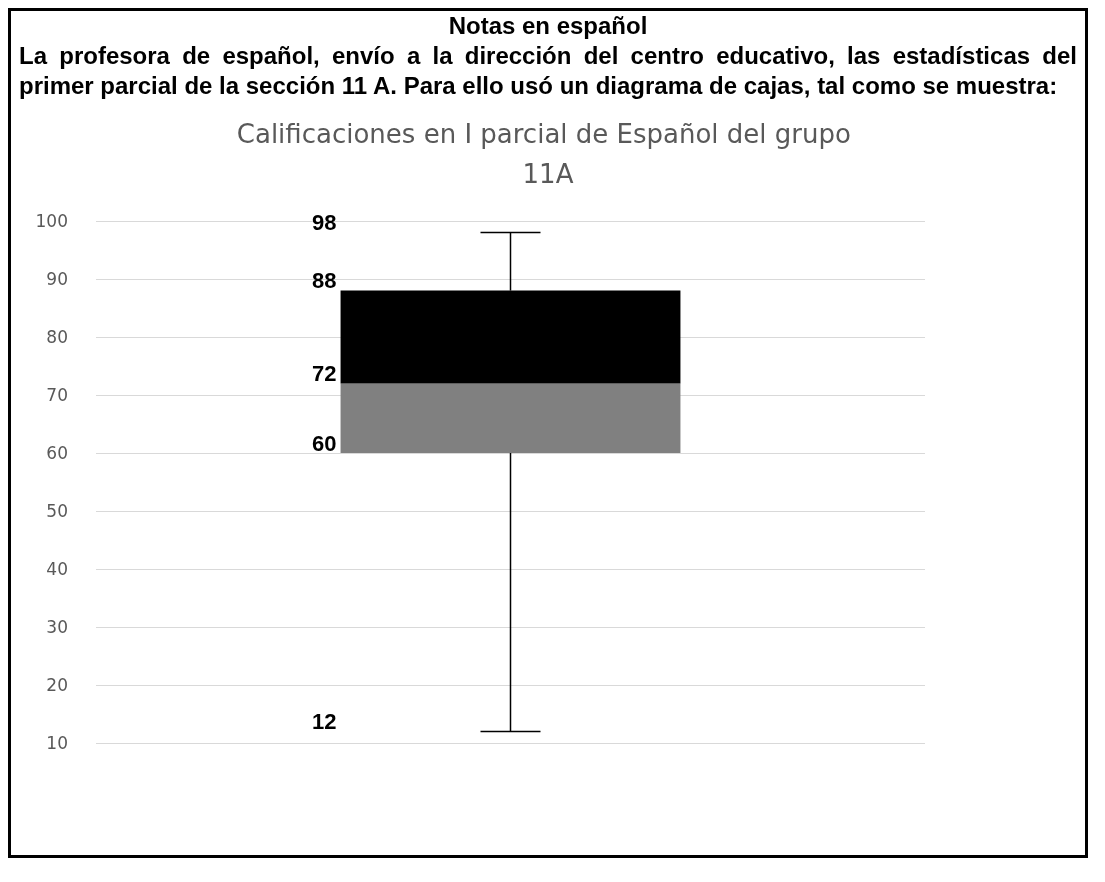 The width and height of the screenshot is (1105, 882). I want to click on y-tick-label: 70, so click(57, 395).